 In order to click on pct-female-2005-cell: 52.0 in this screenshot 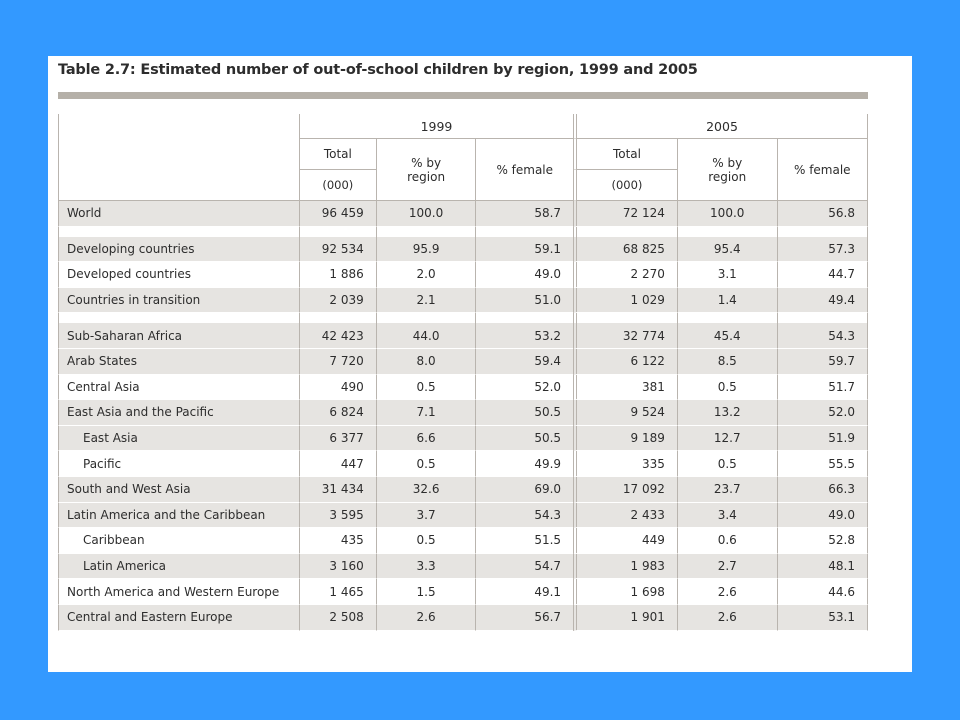, I will do `click(822, 413)`.